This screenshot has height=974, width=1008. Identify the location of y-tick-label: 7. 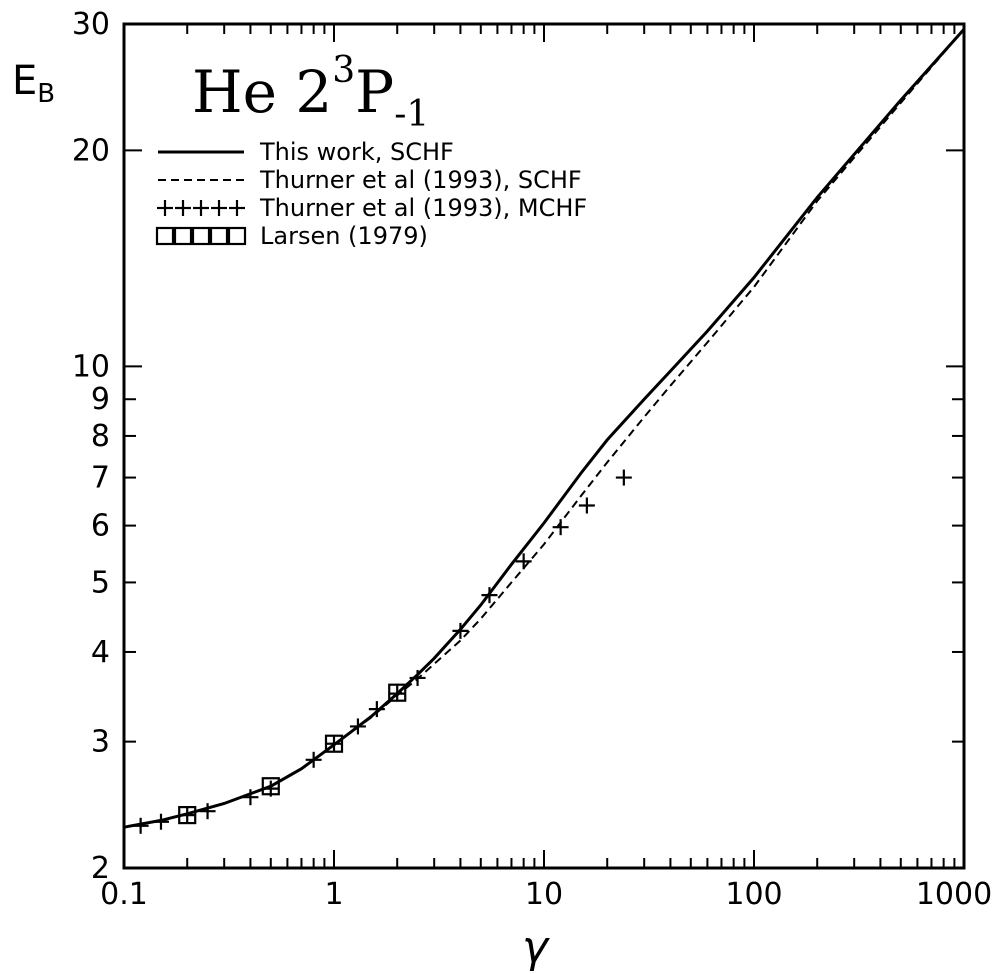
(100, 478).